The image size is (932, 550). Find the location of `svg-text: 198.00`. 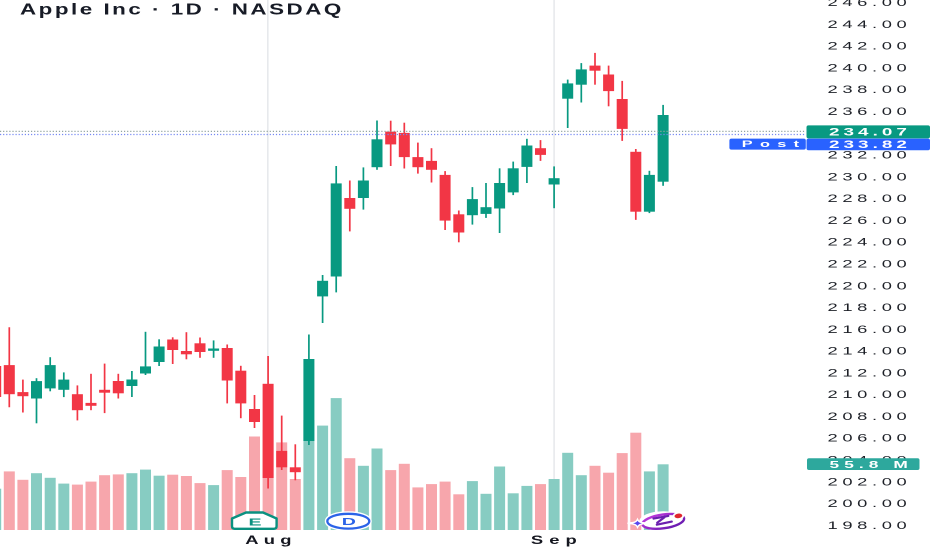

svg-text: 198.00 is located at coordinates (870, 525).